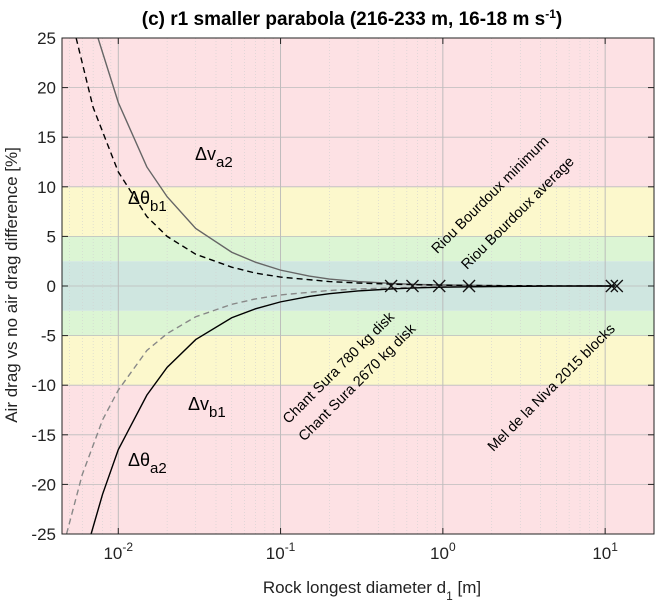  I want to click on y-tick-label: -15, so click(43, 435).